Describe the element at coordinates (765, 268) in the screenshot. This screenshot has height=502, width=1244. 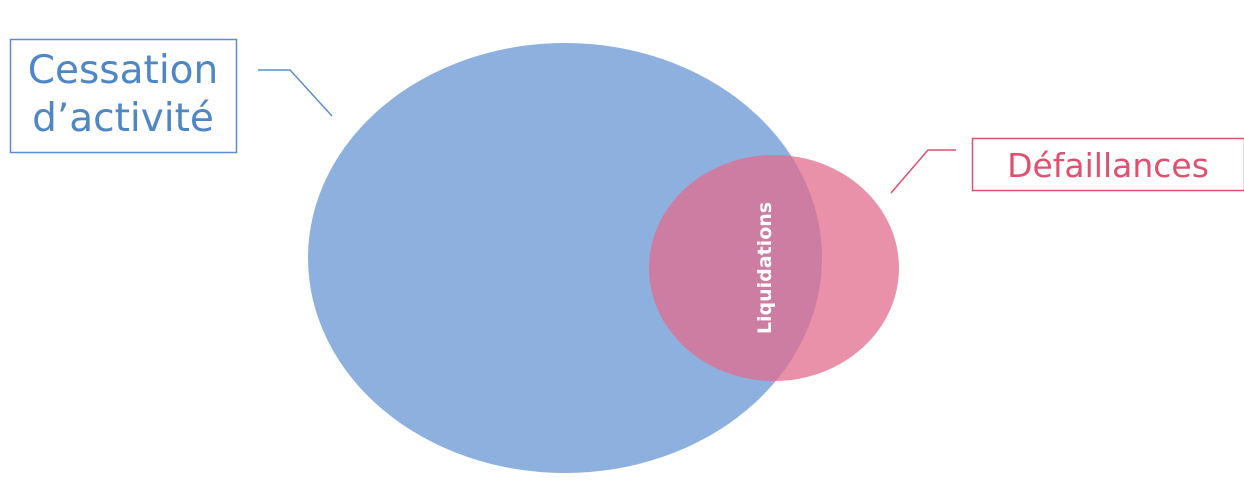
I see `intersection-label: Liquidations` at that location.